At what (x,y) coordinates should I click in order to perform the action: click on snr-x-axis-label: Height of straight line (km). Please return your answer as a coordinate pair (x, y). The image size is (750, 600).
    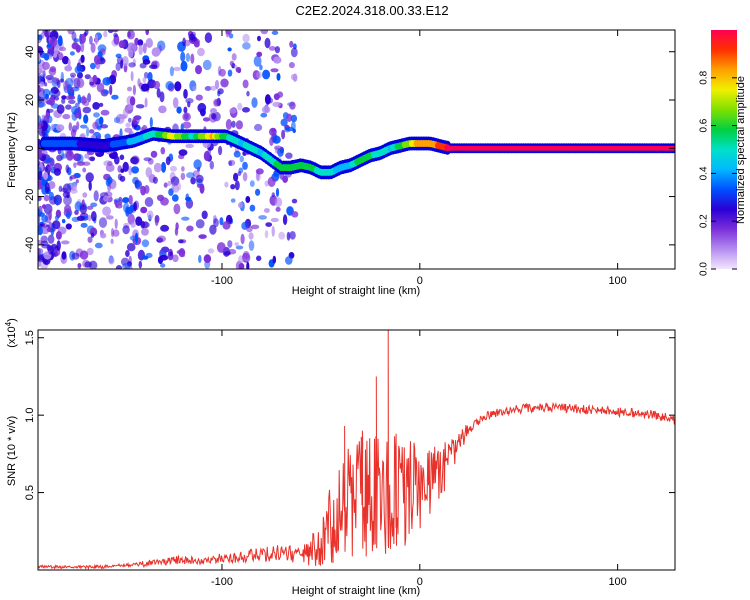
    Looking at the image, I should click on (356, 591).